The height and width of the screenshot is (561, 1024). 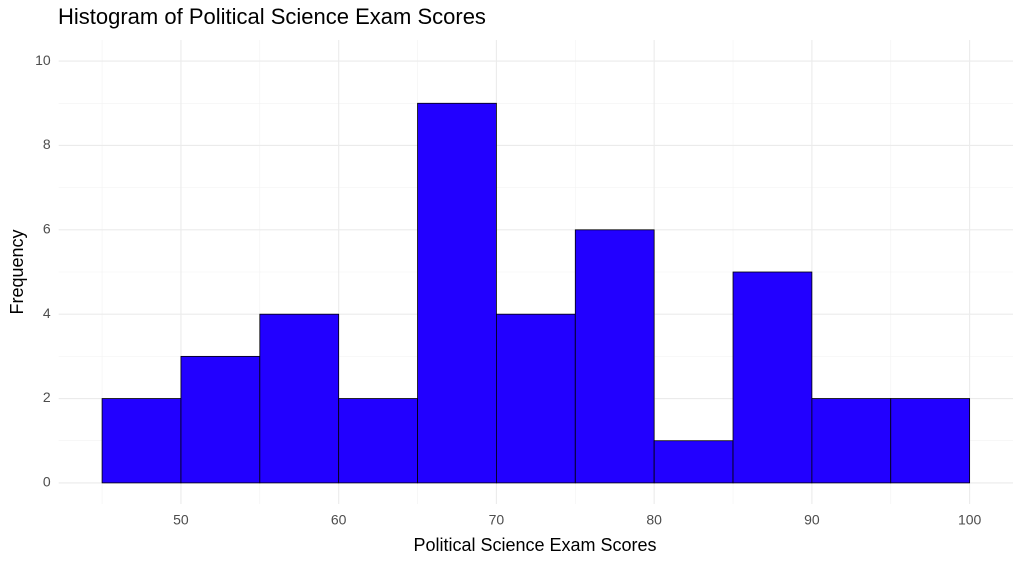 What do you see at coordinates (181, 520) in the screenshot?
I see `x-tick-label: 50` at bounding box center [181, 520].